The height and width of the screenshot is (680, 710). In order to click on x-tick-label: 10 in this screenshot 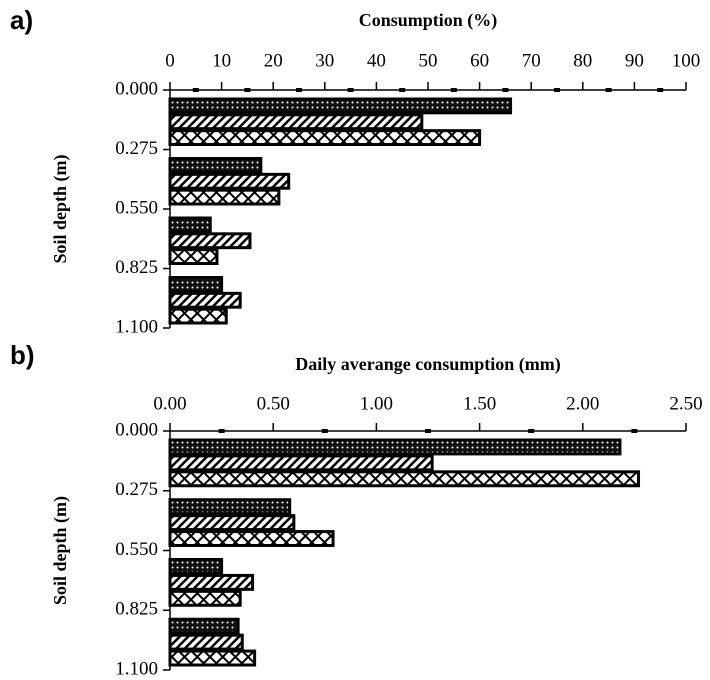, I will do `click(221, 60)`.